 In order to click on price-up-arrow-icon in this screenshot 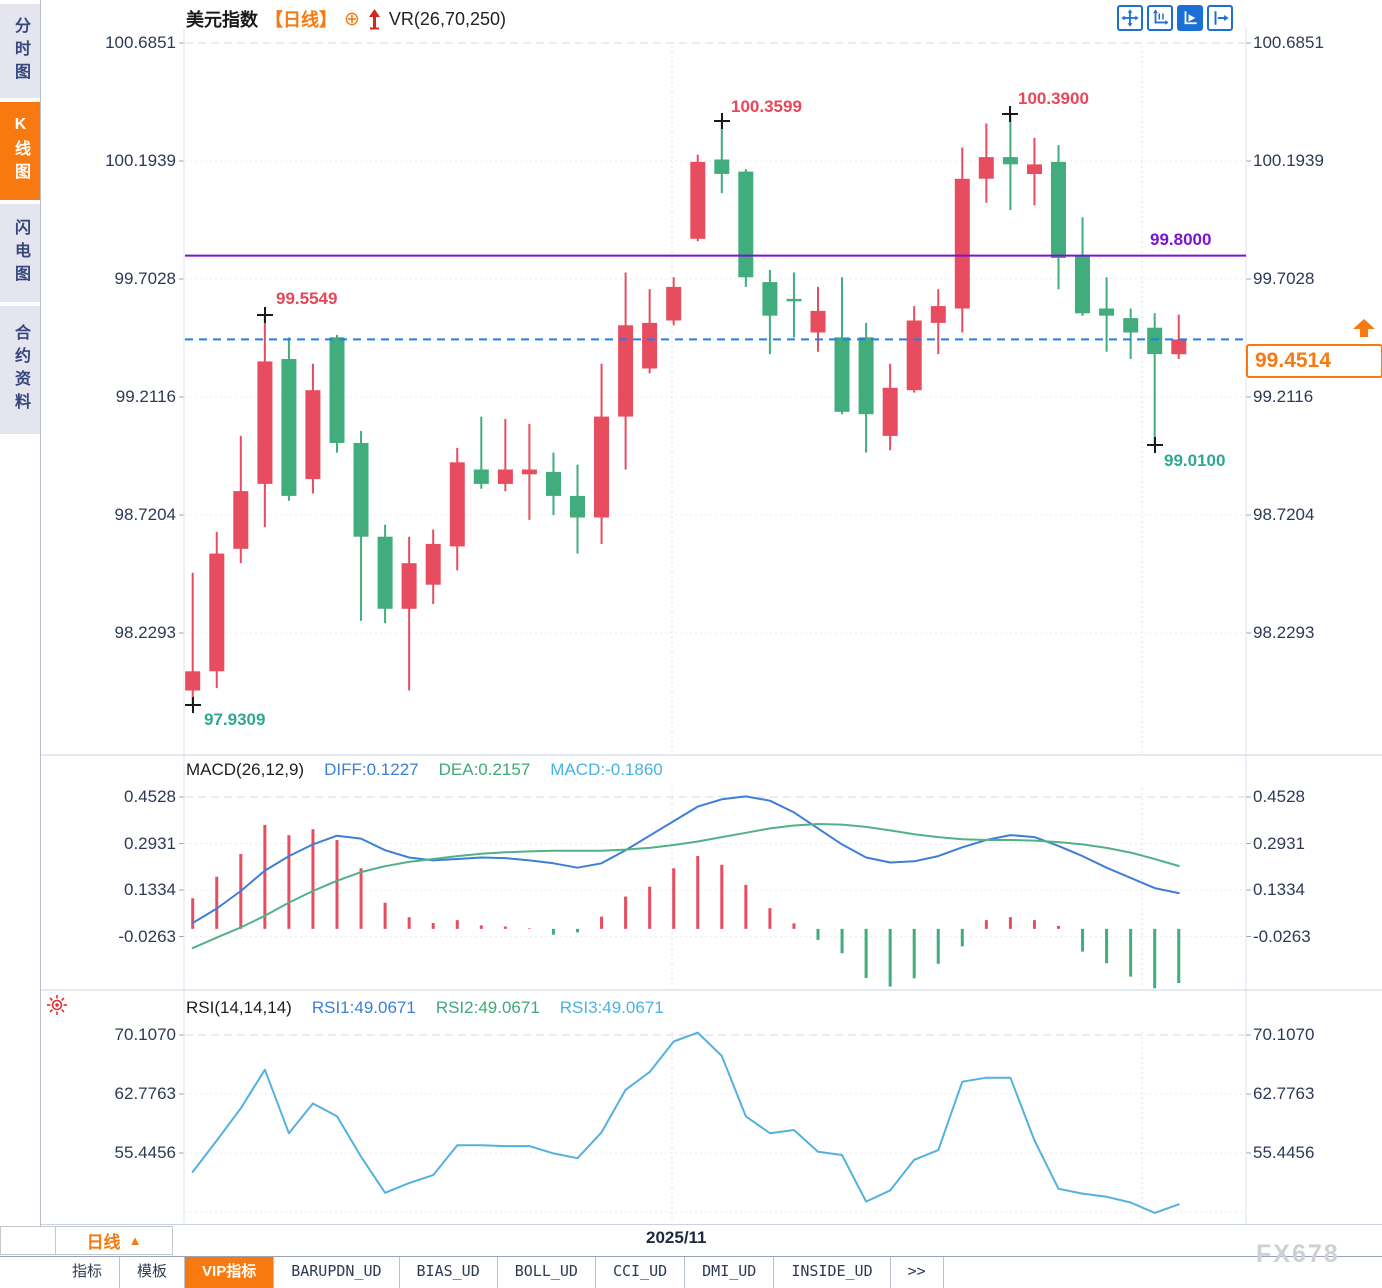, I will do `click(1364, 331)`.